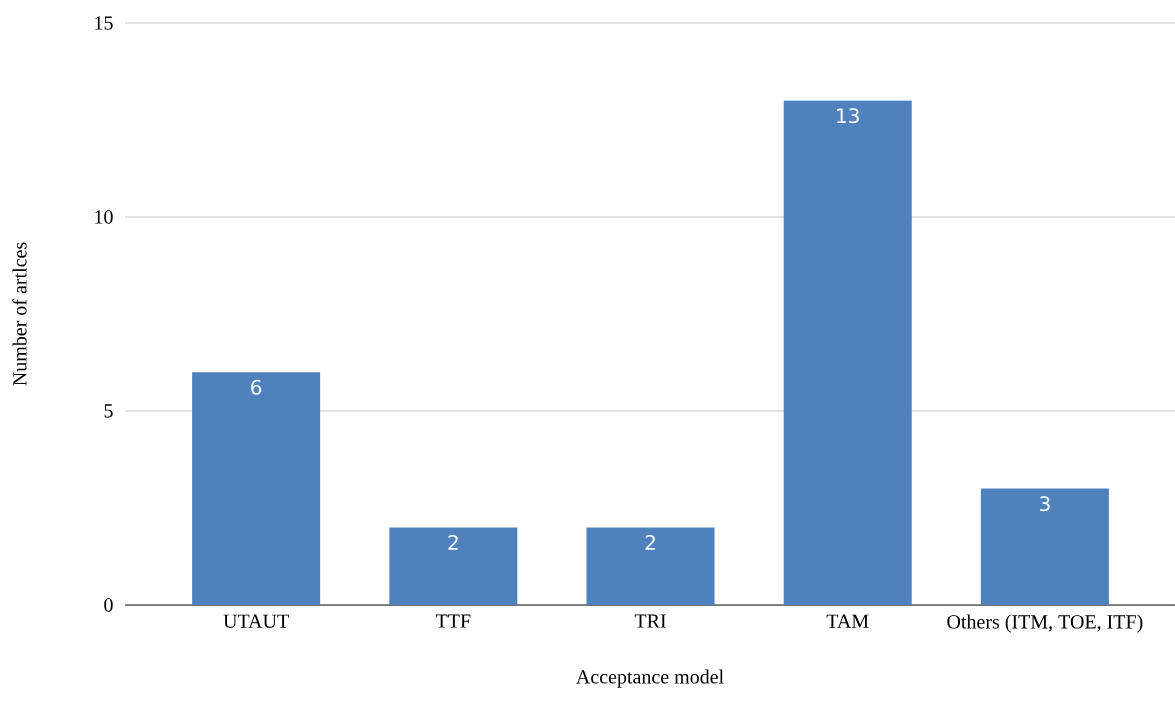  I want to click on y-tick-label: 10, so click(104, 217).